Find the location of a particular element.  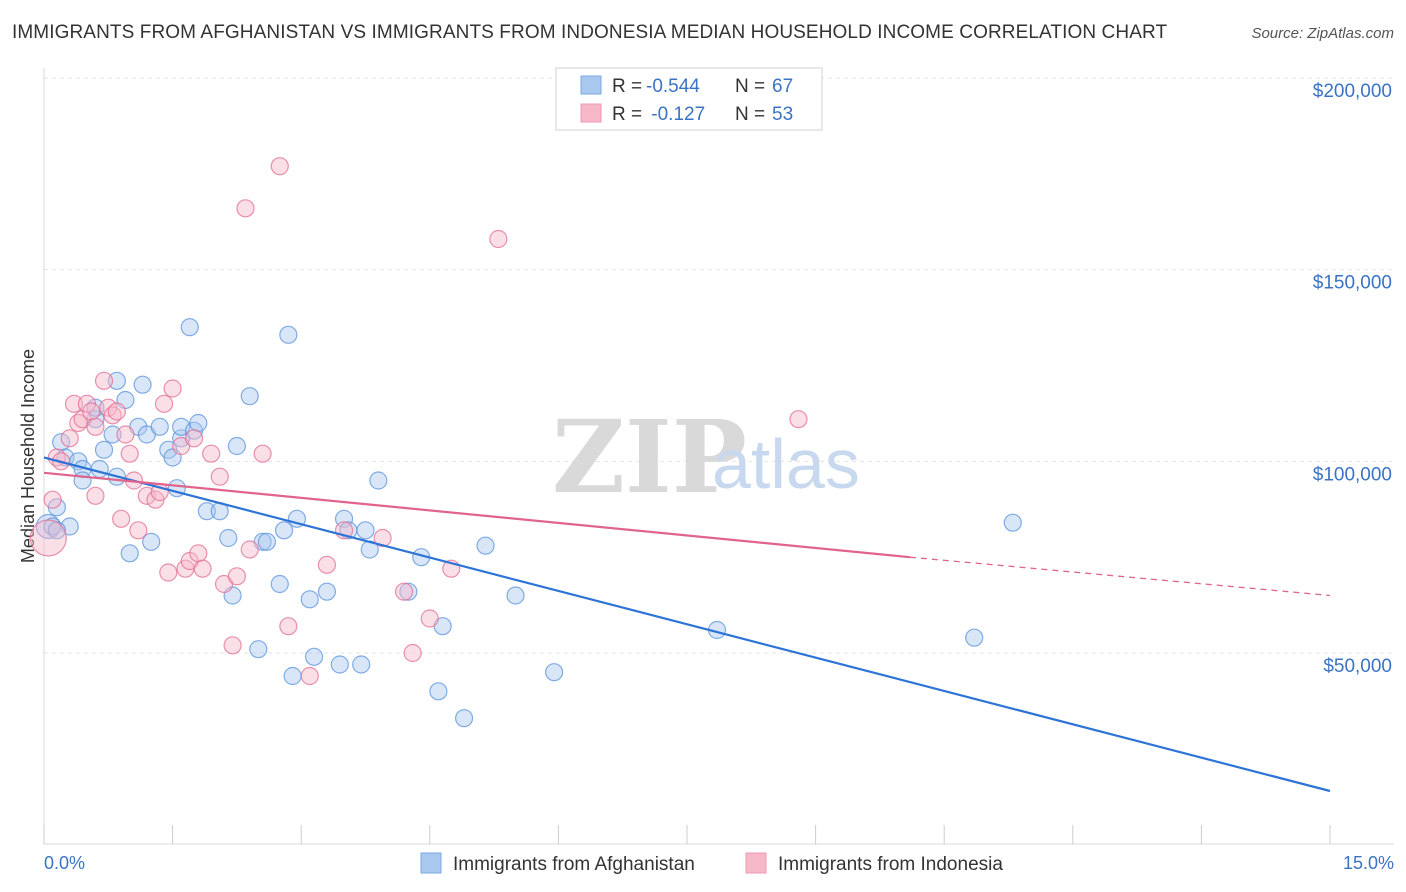

watermark-zip: ZIP is located at coordinates (649, 457).